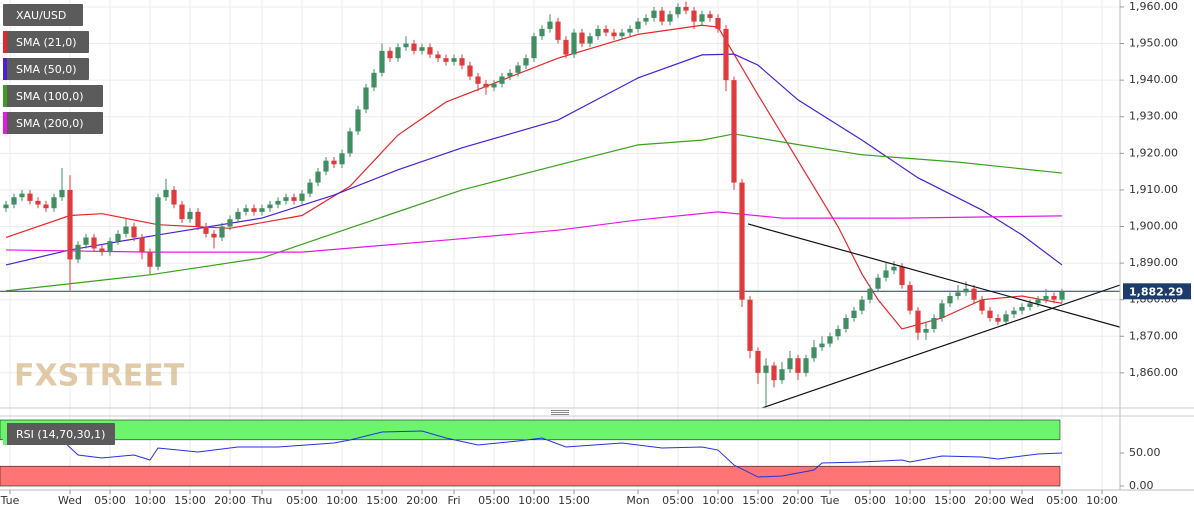 Image resolution: width=1194 pixels, height=513 pixels. What do you see at coordinates (560, 412) in the screenshot?
I see `resize-grip` at bounding box center [560, 412].